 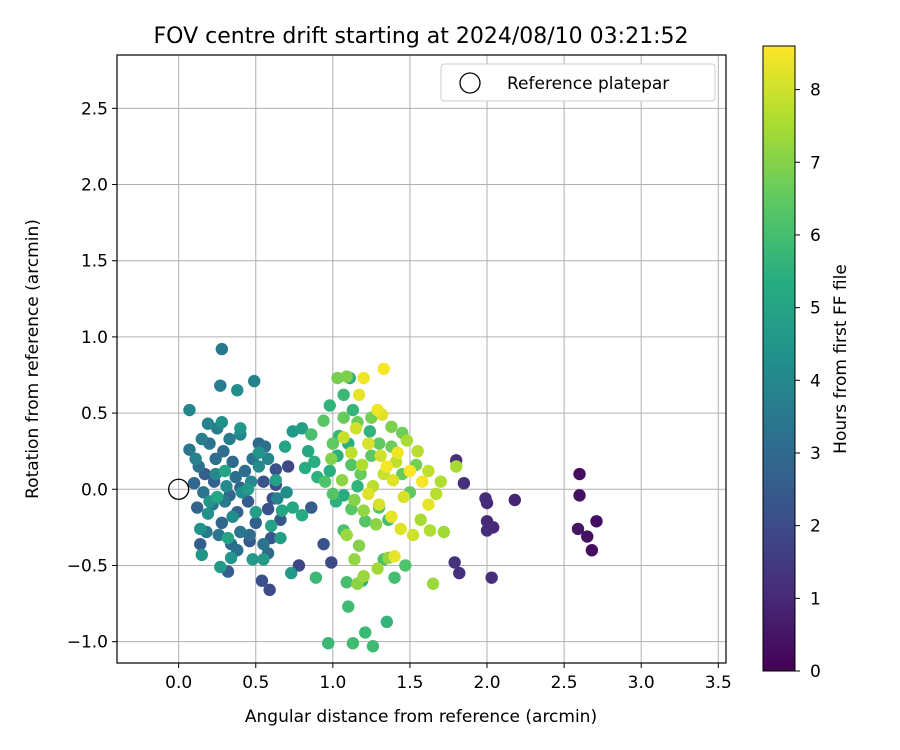 What do you see at coordinates (487, 683) in the screenshot?
I see `x-tick-label: 2.0` at bounding box center [487, 683].